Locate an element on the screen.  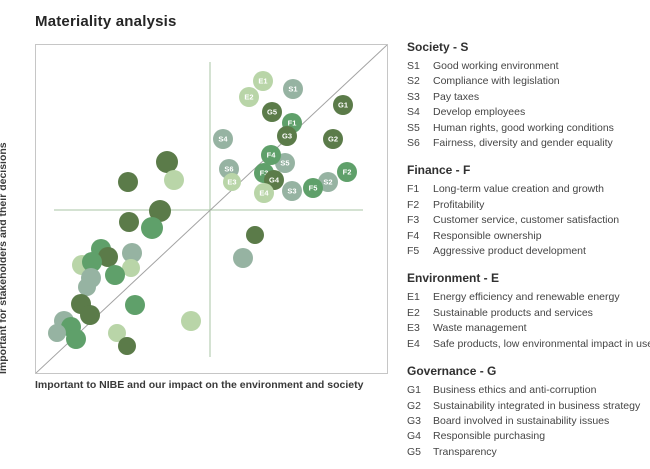
bubble-F5 is located at coordinates (313, 188).